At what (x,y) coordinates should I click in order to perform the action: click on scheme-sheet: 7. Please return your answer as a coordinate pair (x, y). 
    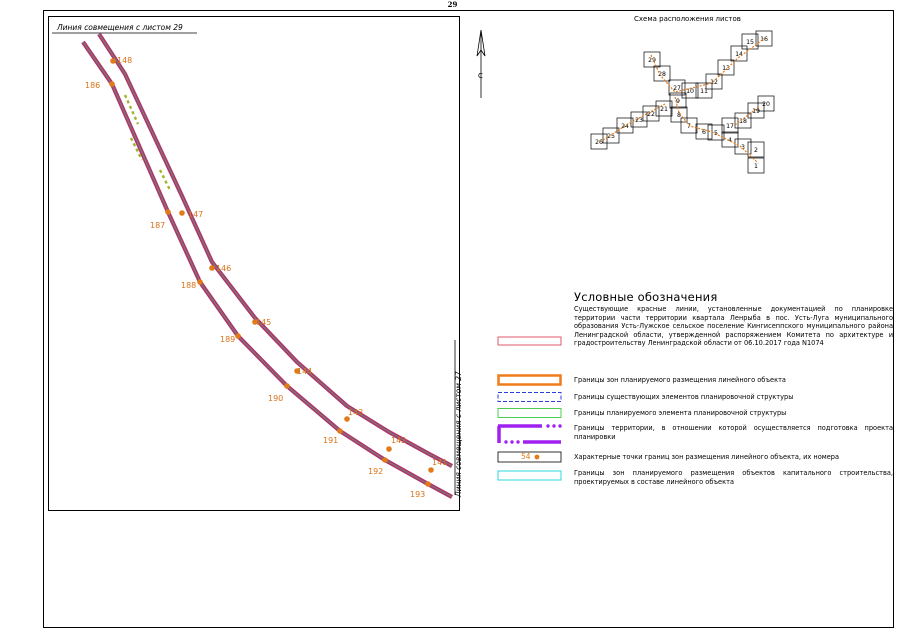
    Looking at the image, I should click on (689, 125).